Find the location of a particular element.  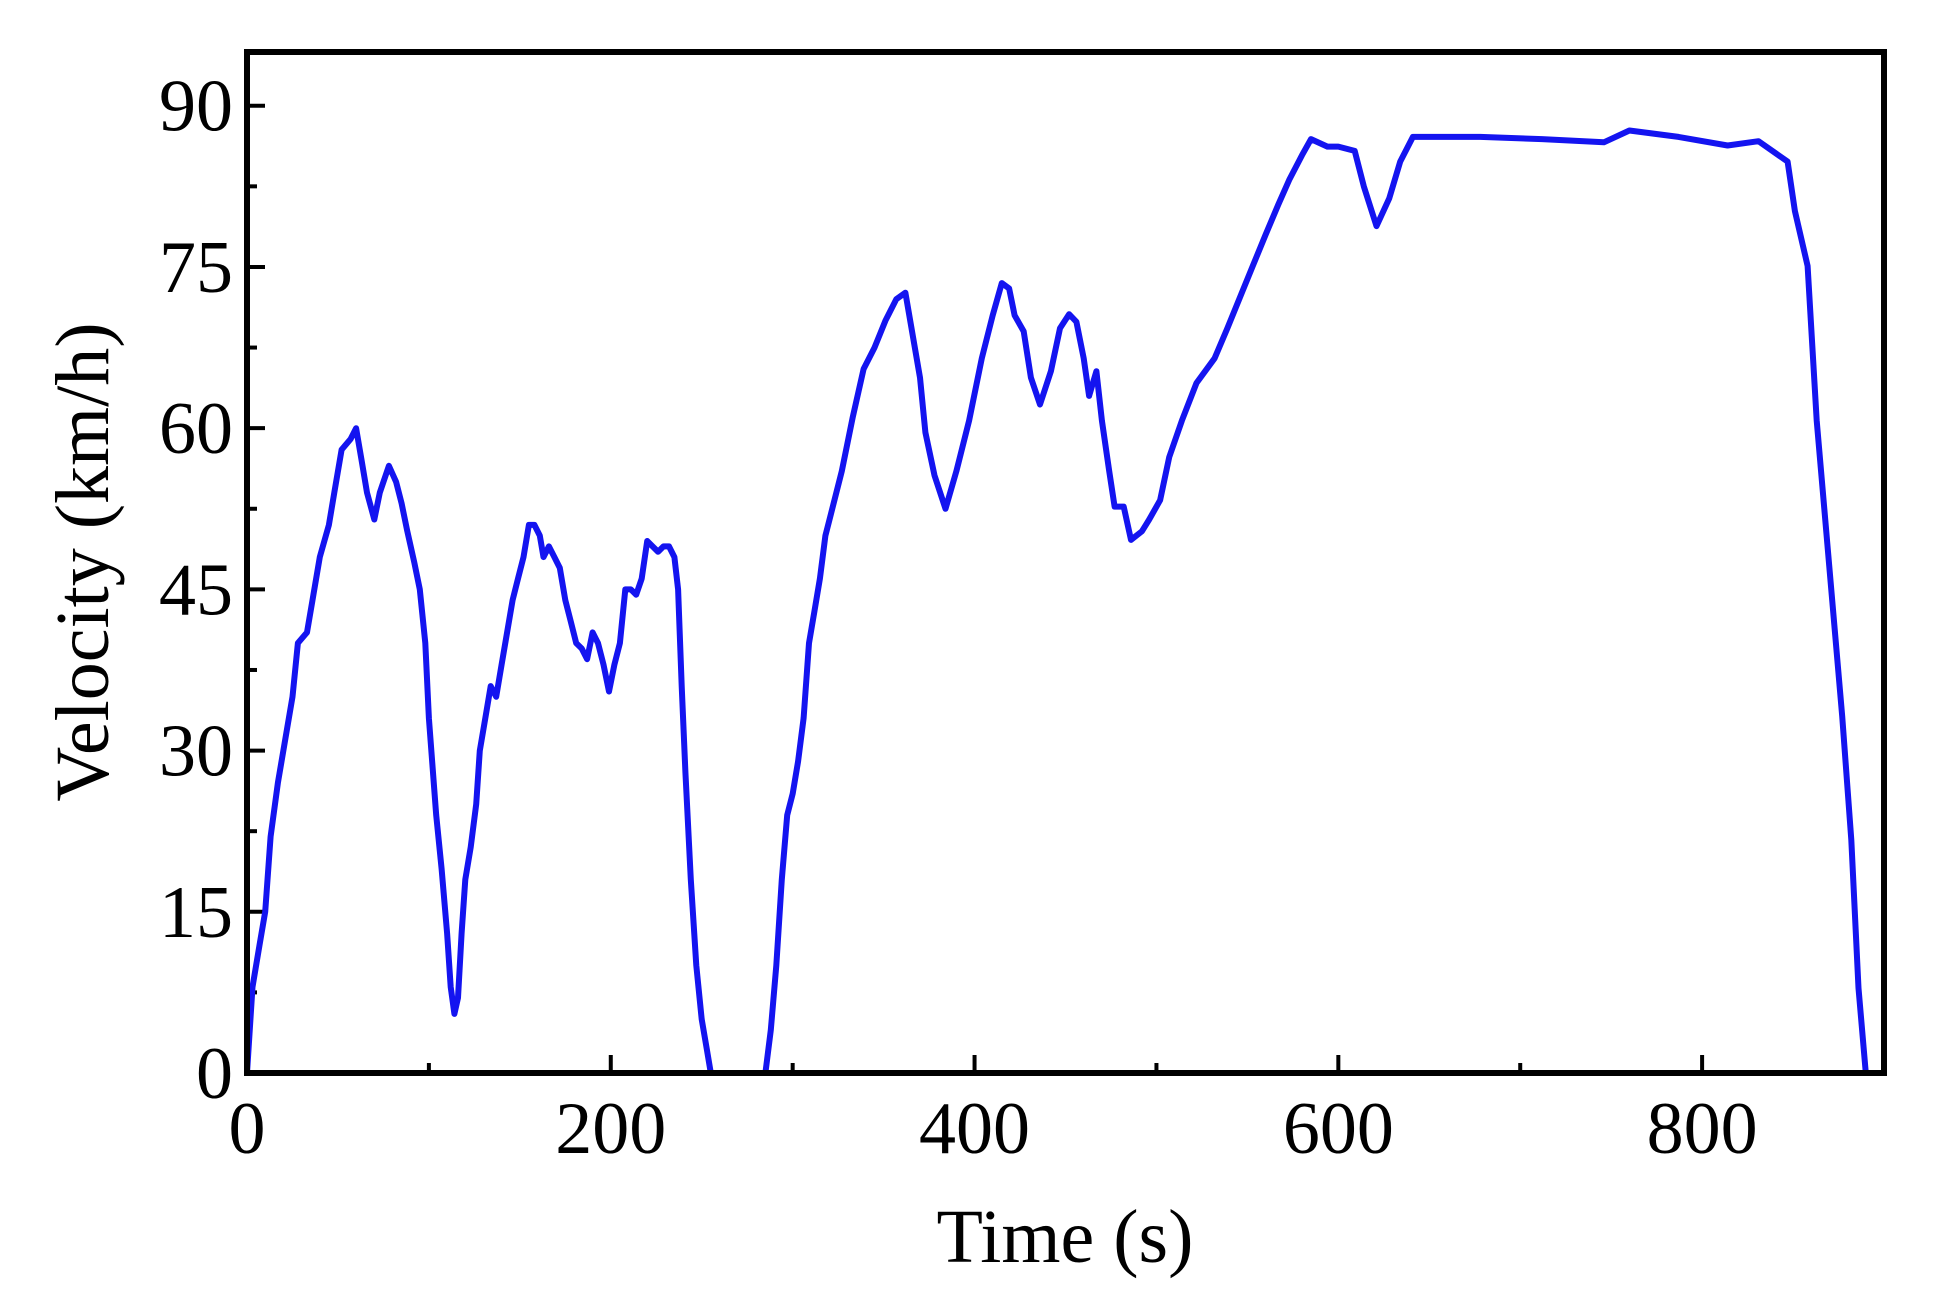

y-tick-label: 75 is located at coordinates (196, 268).